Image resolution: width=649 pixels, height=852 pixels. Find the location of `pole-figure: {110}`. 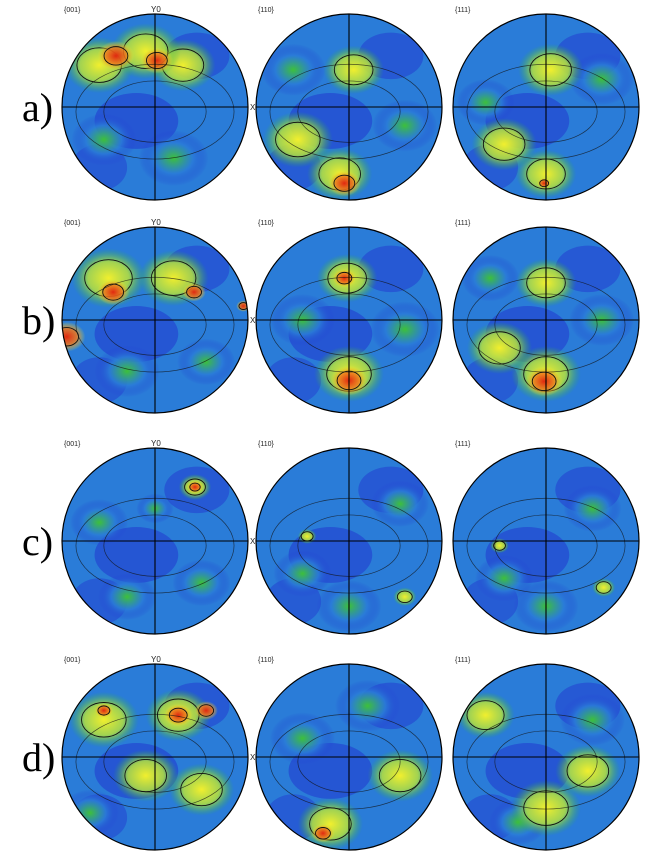

pole-figure: {110} is located at coordinates (349, 317).